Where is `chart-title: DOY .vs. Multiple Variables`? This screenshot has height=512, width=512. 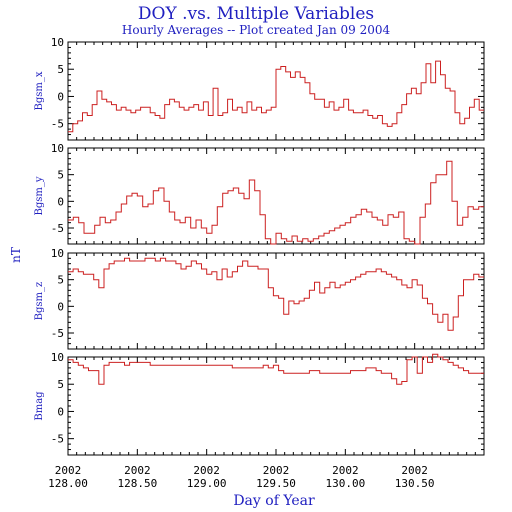 chart-title: DOY .vs. Multiple Variables is located at coordinates (256, 14).